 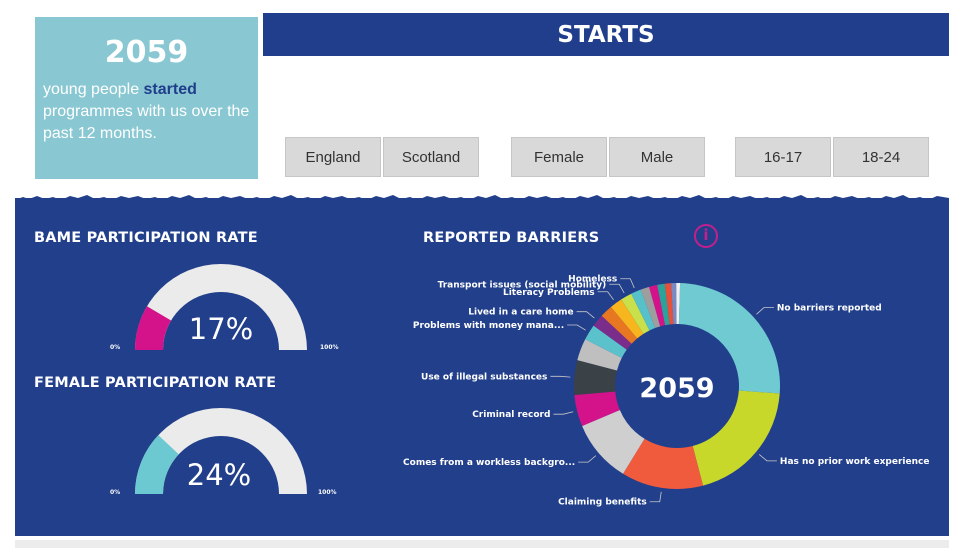 I want to click on slicer-scotland: Scotland, so click(x=431, y=157).